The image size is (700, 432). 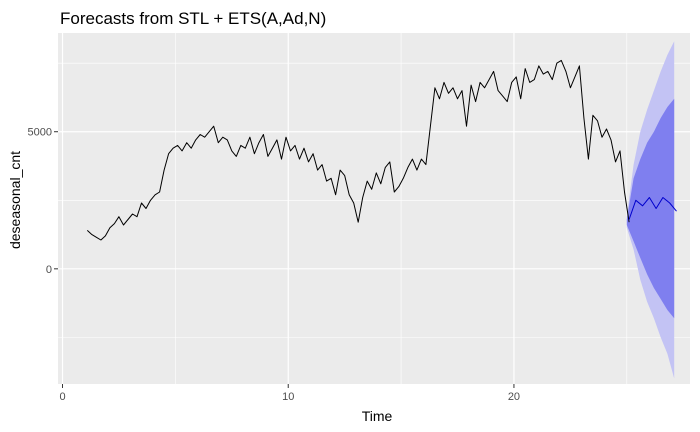 I want to click on x-axis-label: Time, so click(x=377, y=416).